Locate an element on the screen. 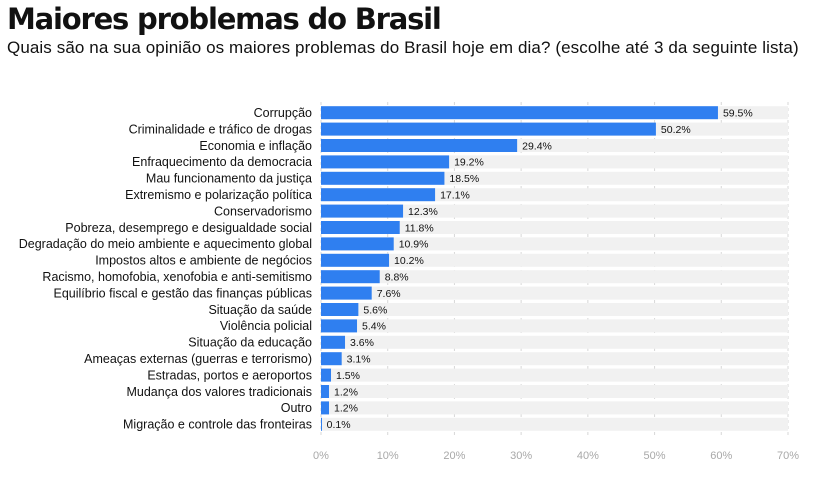  category-label: Mau funcionamento da justiça is located at coordinates (229, 179).